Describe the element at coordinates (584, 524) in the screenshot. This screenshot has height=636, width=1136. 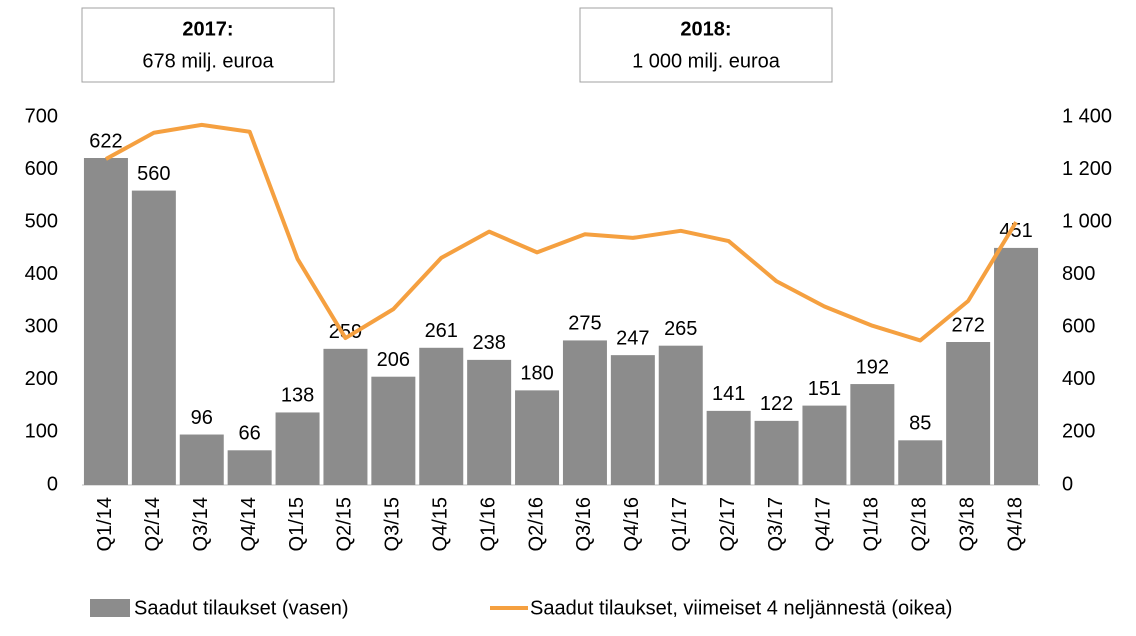
I see `x-tick-label: Q3/16` at that location.